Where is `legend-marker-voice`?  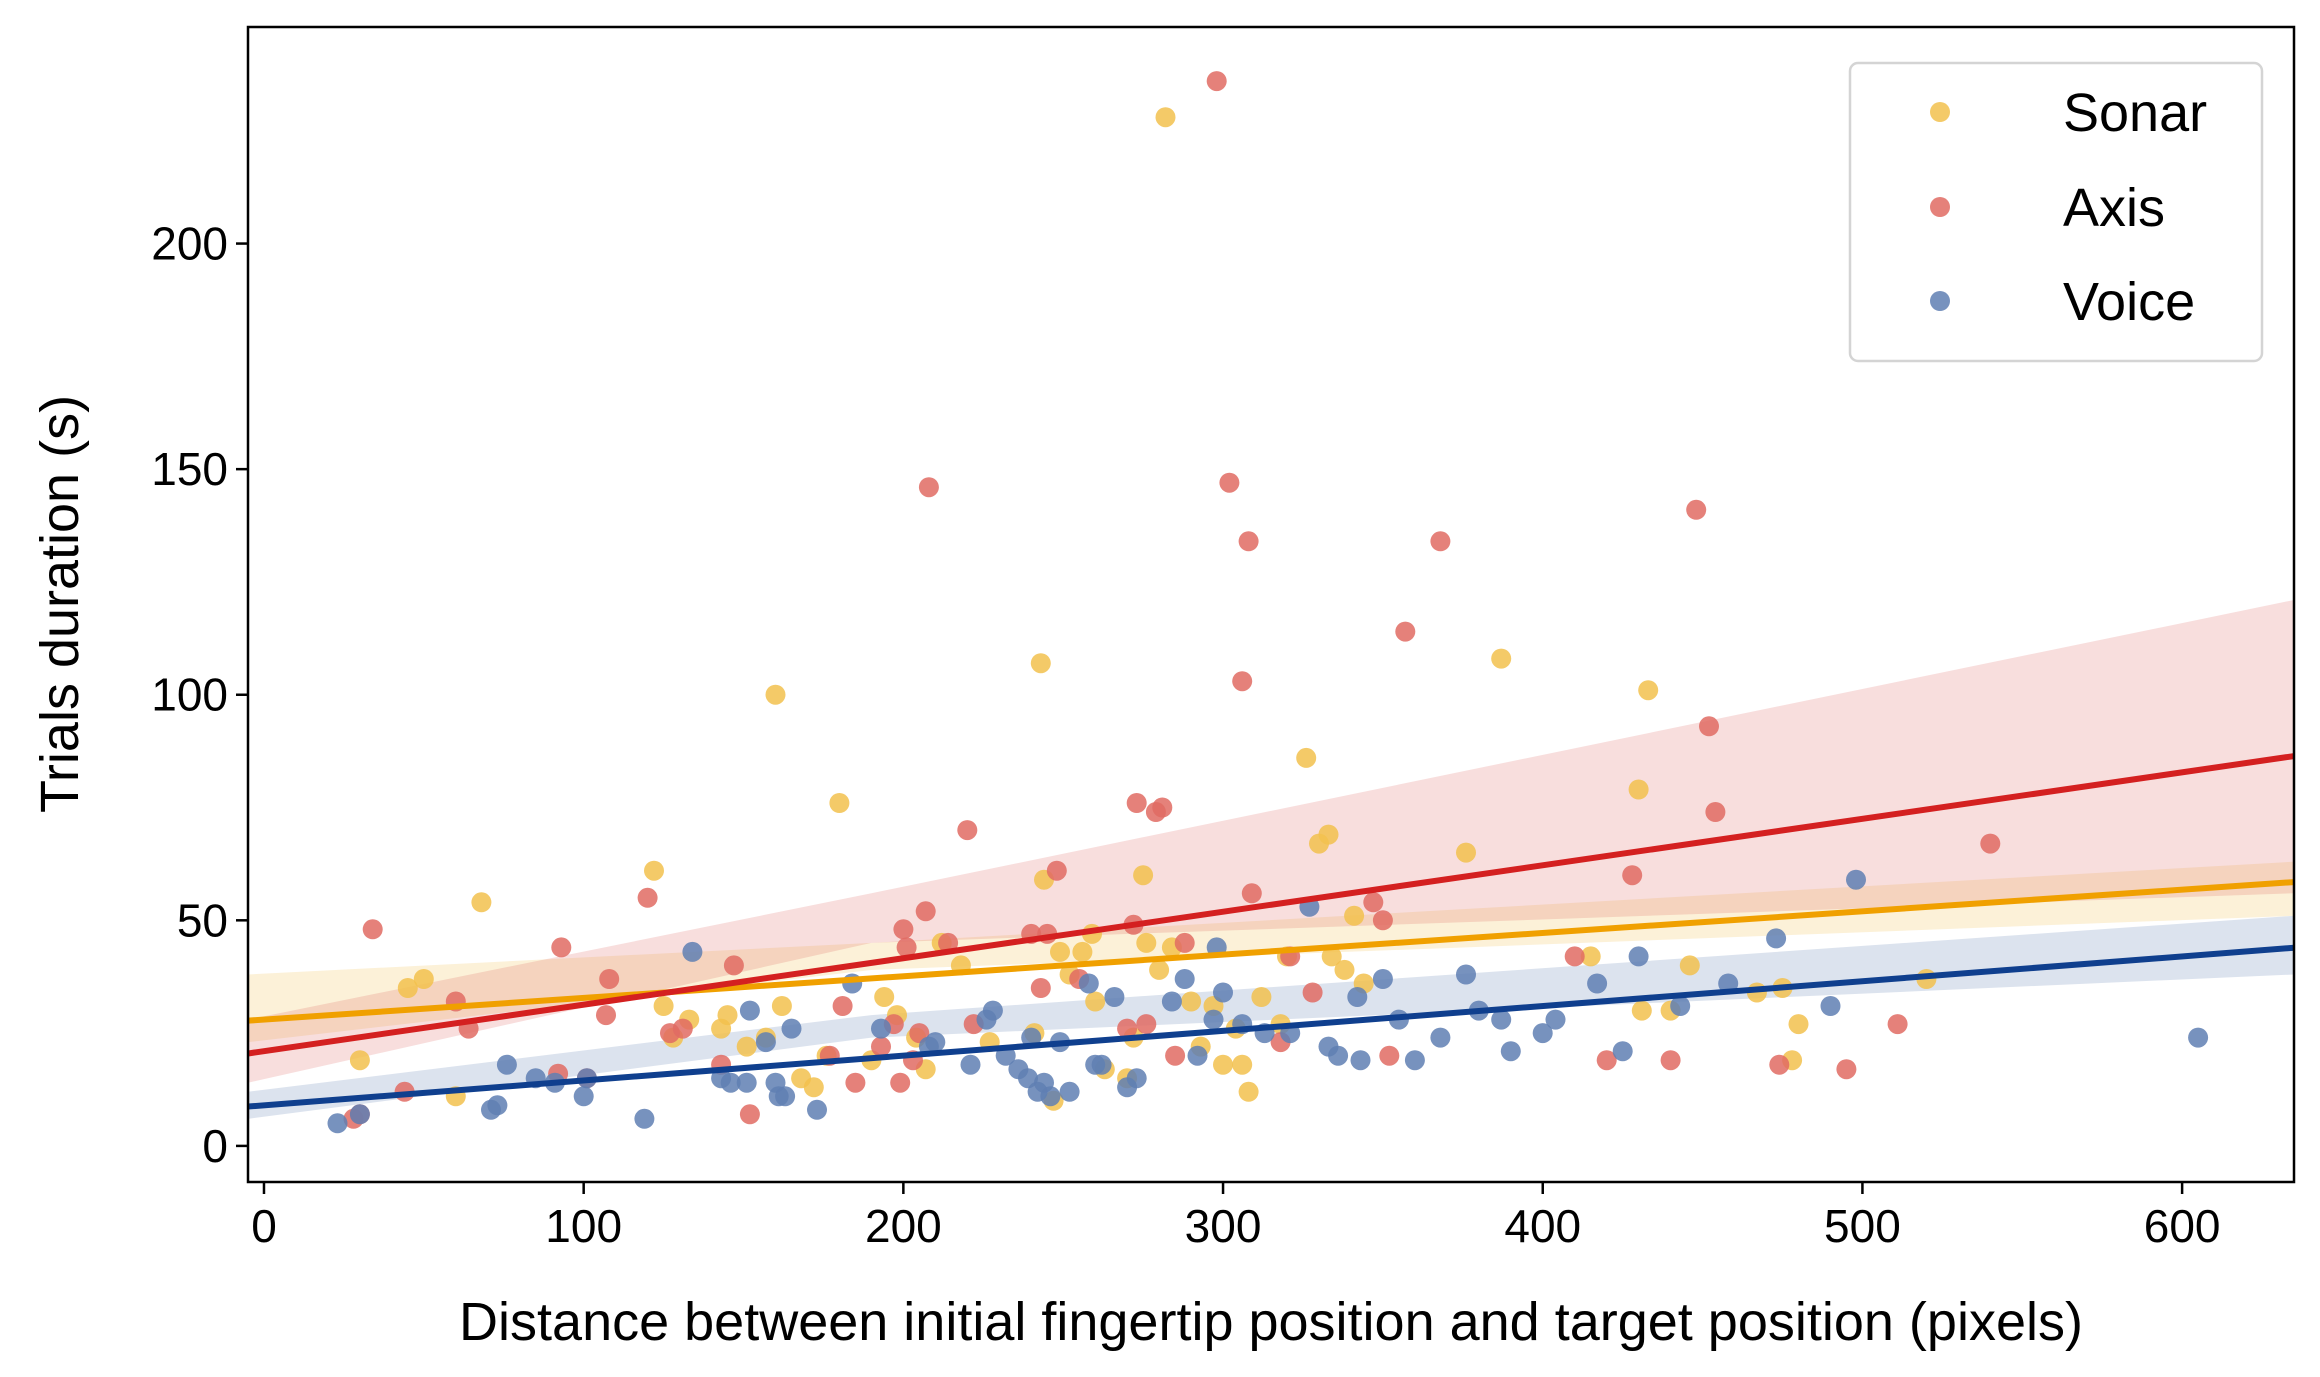
legend-marker-voice is located at coordinates (1940, 301).